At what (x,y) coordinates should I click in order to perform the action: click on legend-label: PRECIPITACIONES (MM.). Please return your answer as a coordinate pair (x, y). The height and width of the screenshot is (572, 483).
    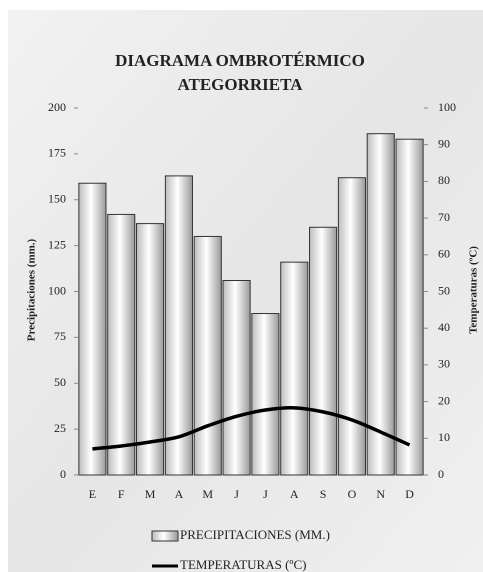
    Looking at the image, I should click on (255, 534).